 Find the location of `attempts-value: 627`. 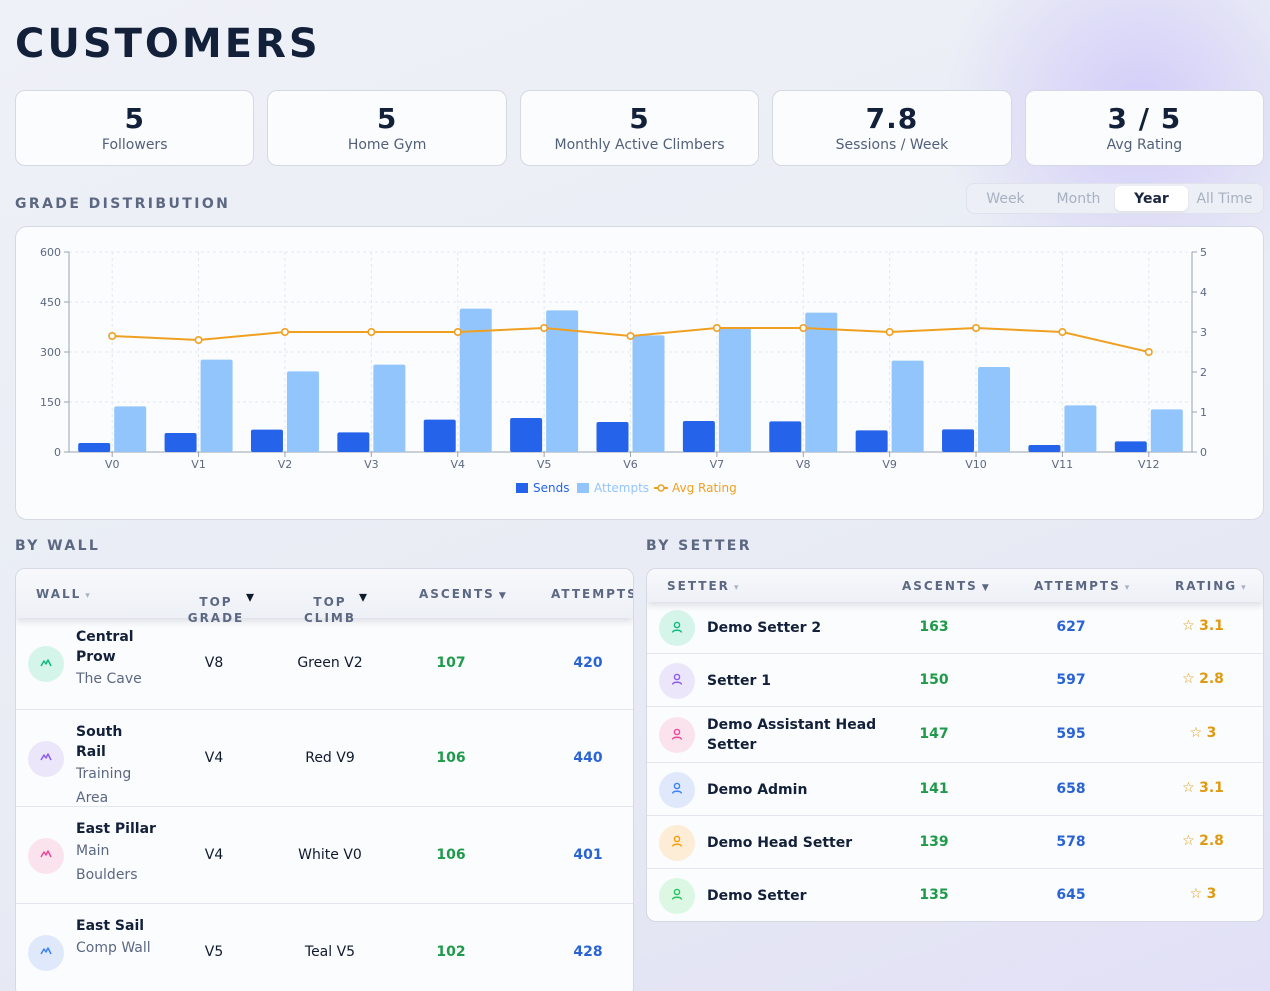

attempts-value: 627 is located at coordinates (1071, 627).